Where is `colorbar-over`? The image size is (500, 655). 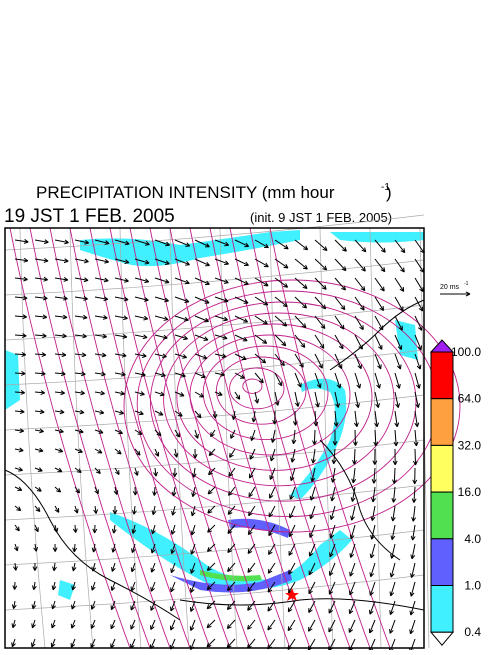 colorbar-over is located at coordinates (442, 346).